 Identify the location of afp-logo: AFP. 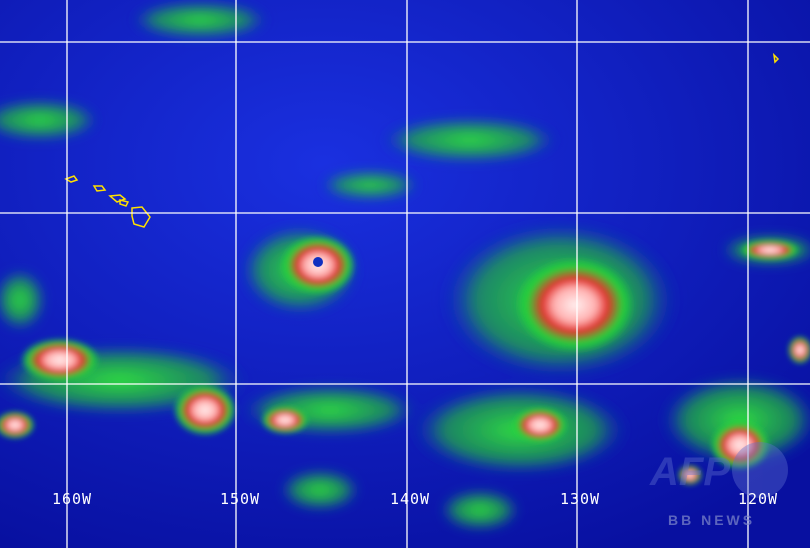
(718, 470).